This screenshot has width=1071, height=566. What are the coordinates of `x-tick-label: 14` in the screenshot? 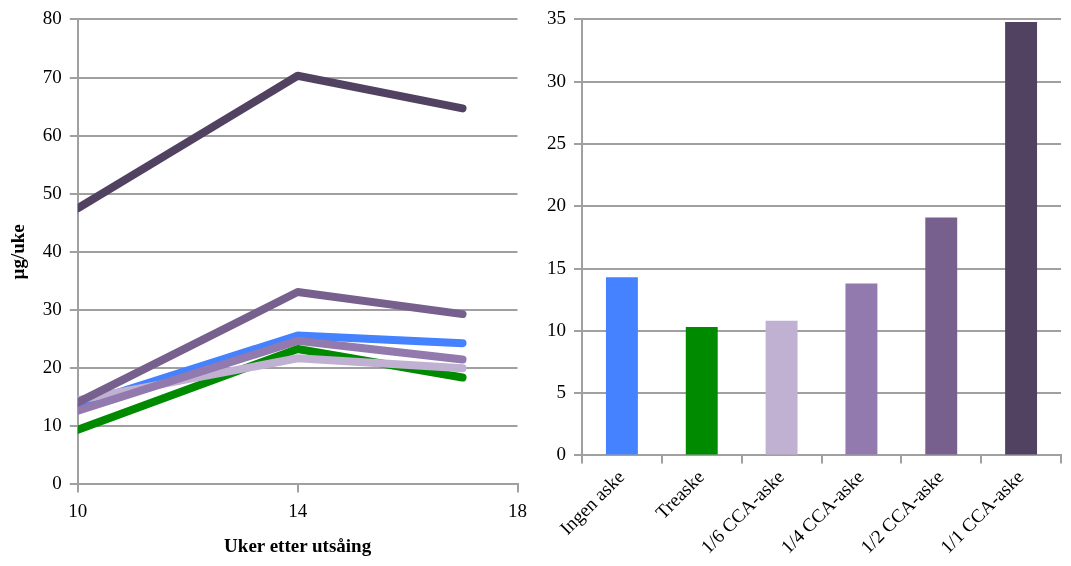 It's located at (298, 510).